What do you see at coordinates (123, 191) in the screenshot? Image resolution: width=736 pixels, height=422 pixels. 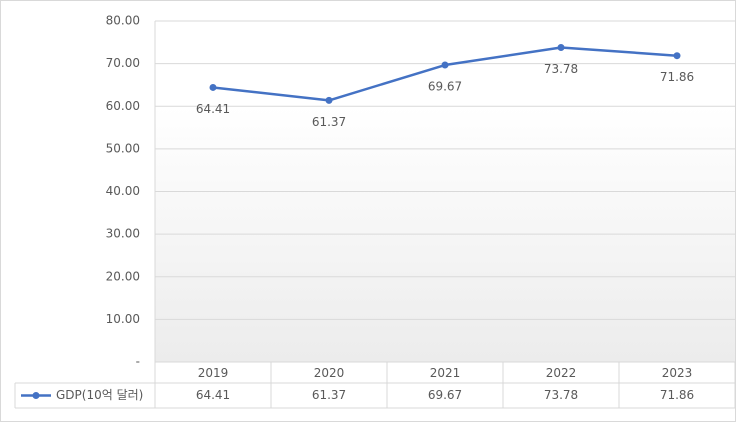 I see `y-tick-label: 40.00` at bounding box center [123, 191].